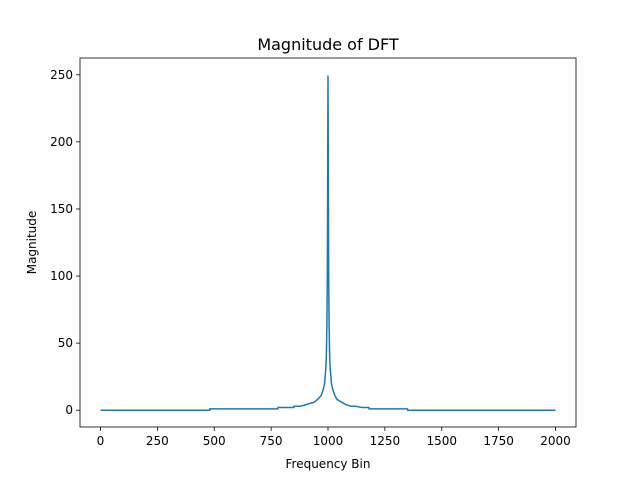 This screenshot has width=640, height=480. What do you see at coordinates (61, 276) in the screenshot?
I see `y-tick-label: 100` at bounding box center [61, 276].